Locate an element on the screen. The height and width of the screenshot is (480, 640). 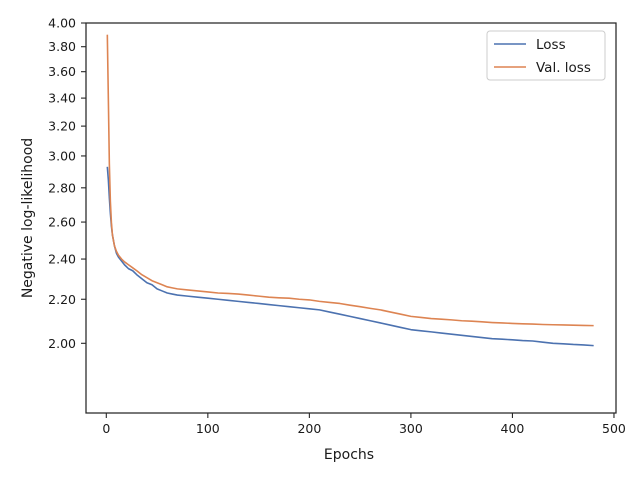
x-tick-label: 400 is located at coordinates (513, 428).